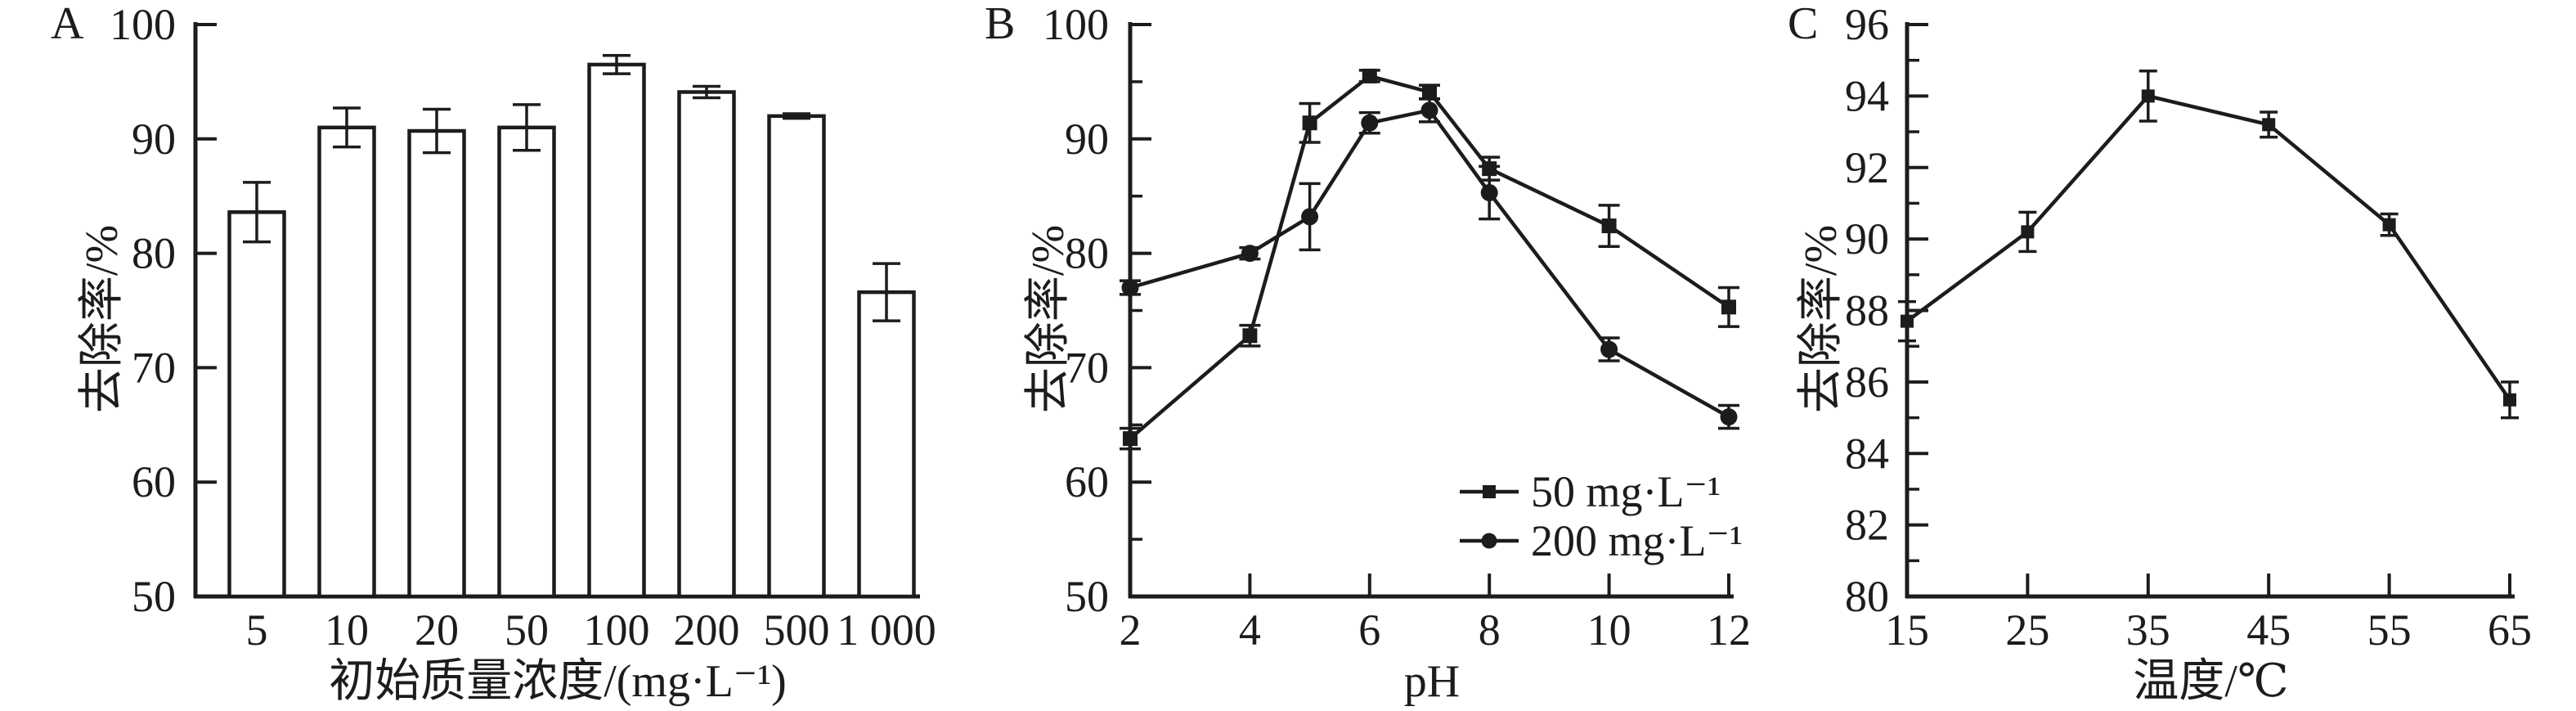  I want to click on panel-label: C, so click(1803, 25).